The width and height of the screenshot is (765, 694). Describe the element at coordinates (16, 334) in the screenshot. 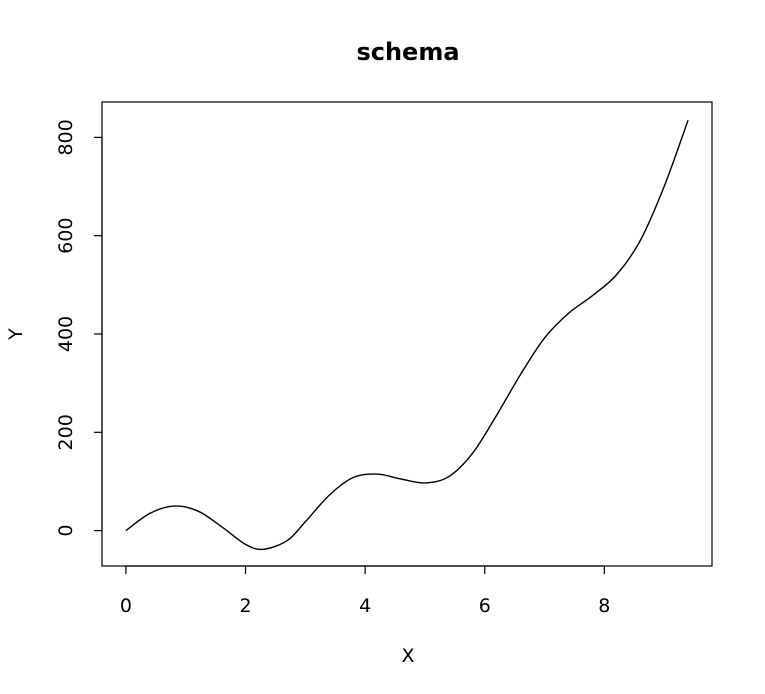

I see `y-axis-label: Y` at that location.